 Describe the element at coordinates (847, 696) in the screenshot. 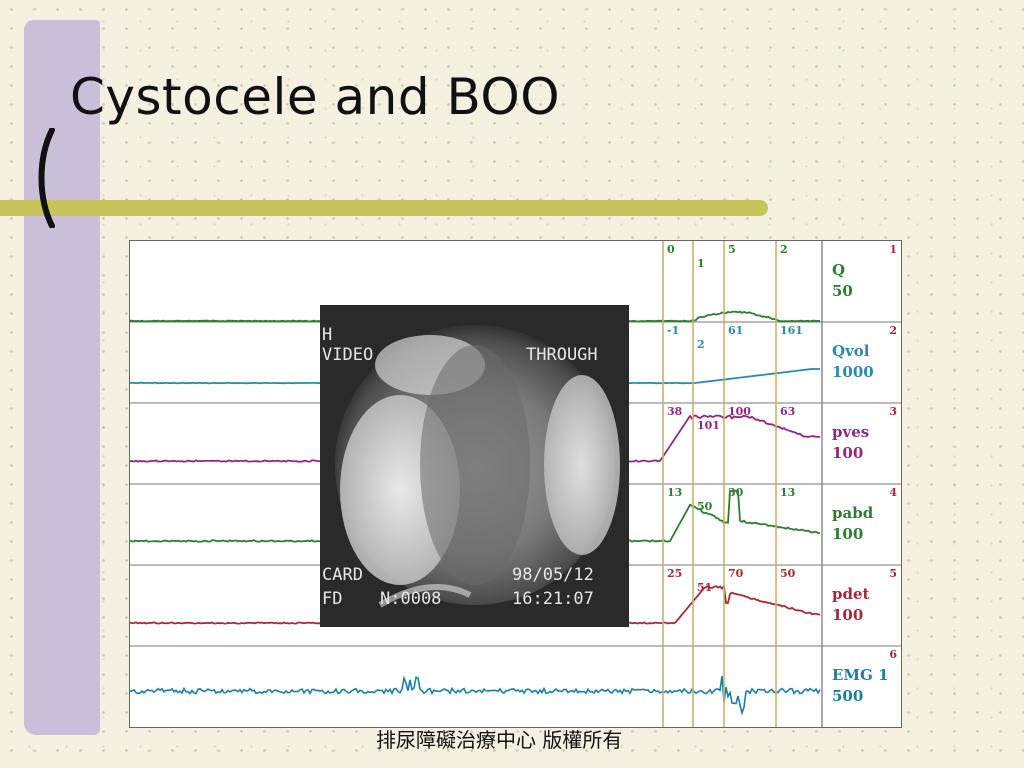

I see `channel-scale: 500` at that location.